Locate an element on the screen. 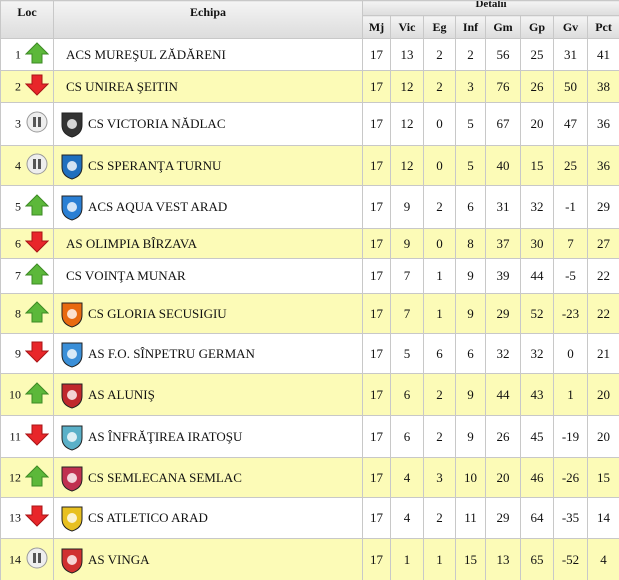 This screenshot has height=580, width=619. team-cell: CS VICTORIA NĂDLAC is located at coordinates (208, 124).